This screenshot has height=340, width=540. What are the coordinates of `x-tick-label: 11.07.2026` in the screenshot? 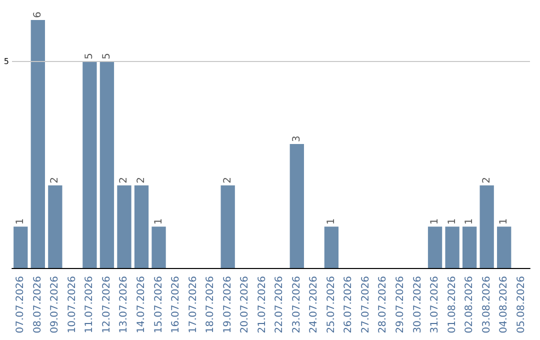 It's located at (90, 305).